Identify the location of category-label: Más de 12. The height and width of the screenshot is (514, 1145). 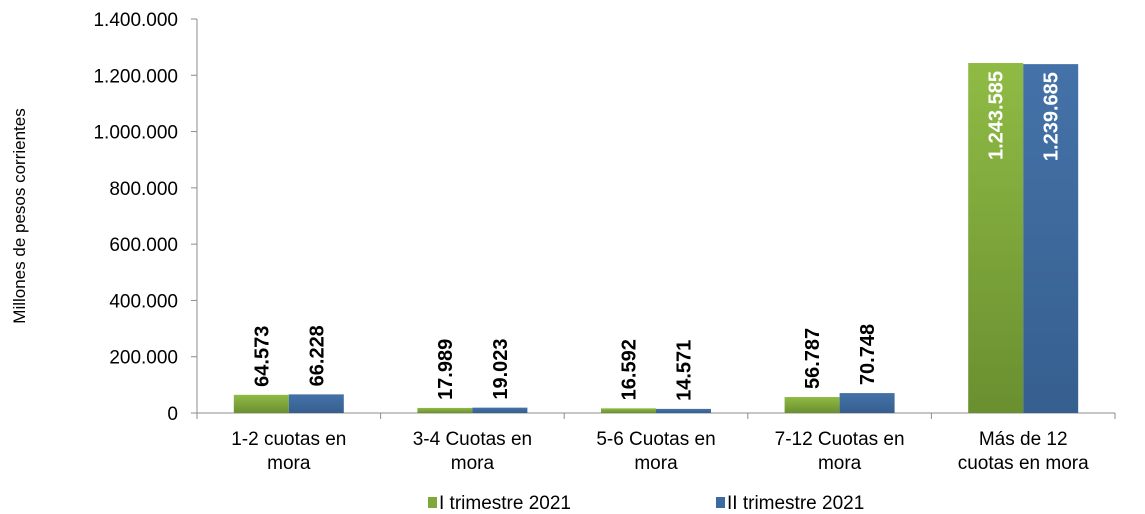
(1023, 439).